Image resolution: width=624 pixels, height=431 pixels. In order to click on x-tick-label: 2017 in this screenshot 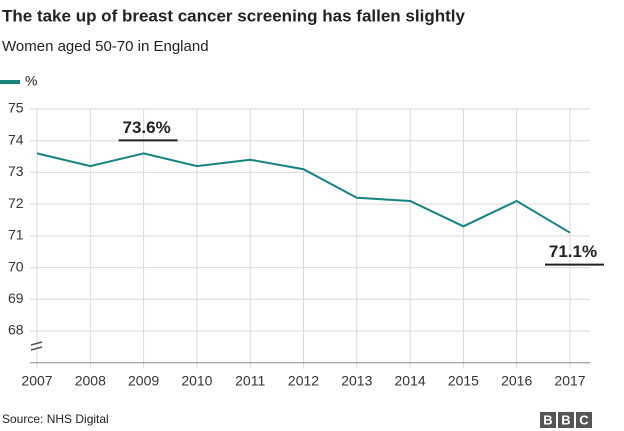, I will do `click(569, 381)`.